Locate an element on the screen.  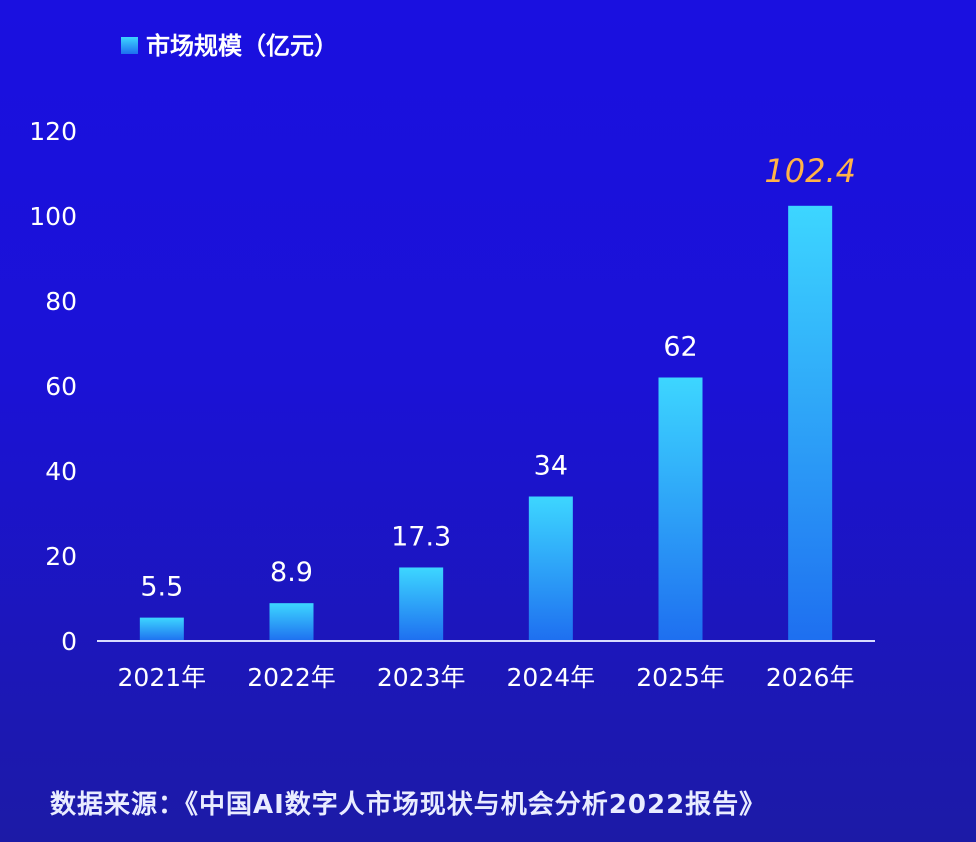
legend-label: 市场规模（亿元） is located at coordinates (242, 46).